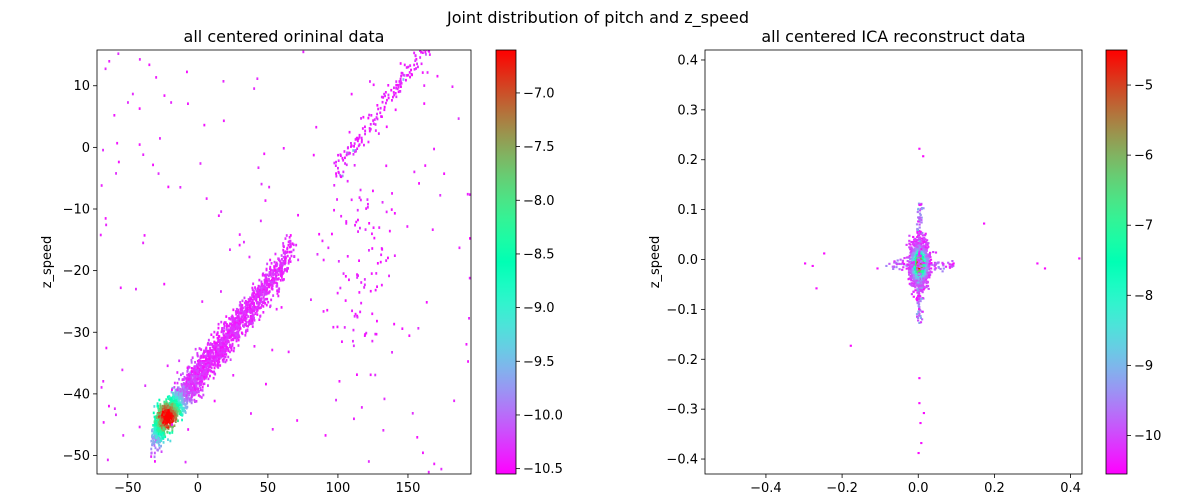 This screenshot has height=500, width=1200. What do you see at coordinates (682, 310) in the screenshot?
I see `y-tick-label: −0.1` at bounding box center [682, 310].